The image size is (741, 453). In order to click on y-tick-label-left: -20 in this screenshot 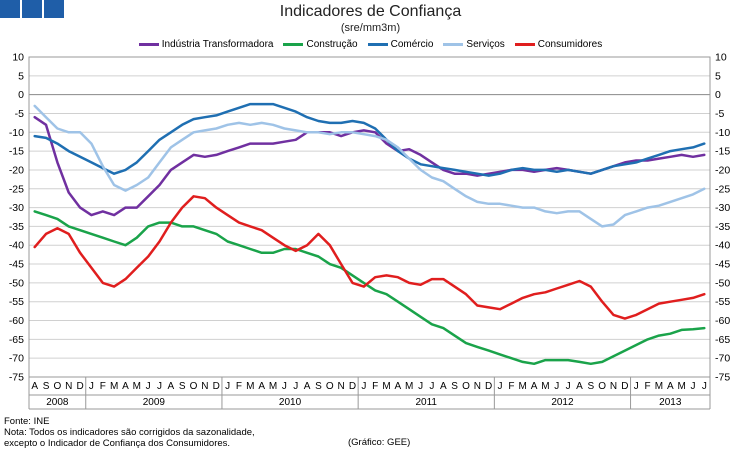, I will do `click(16, 170)`.